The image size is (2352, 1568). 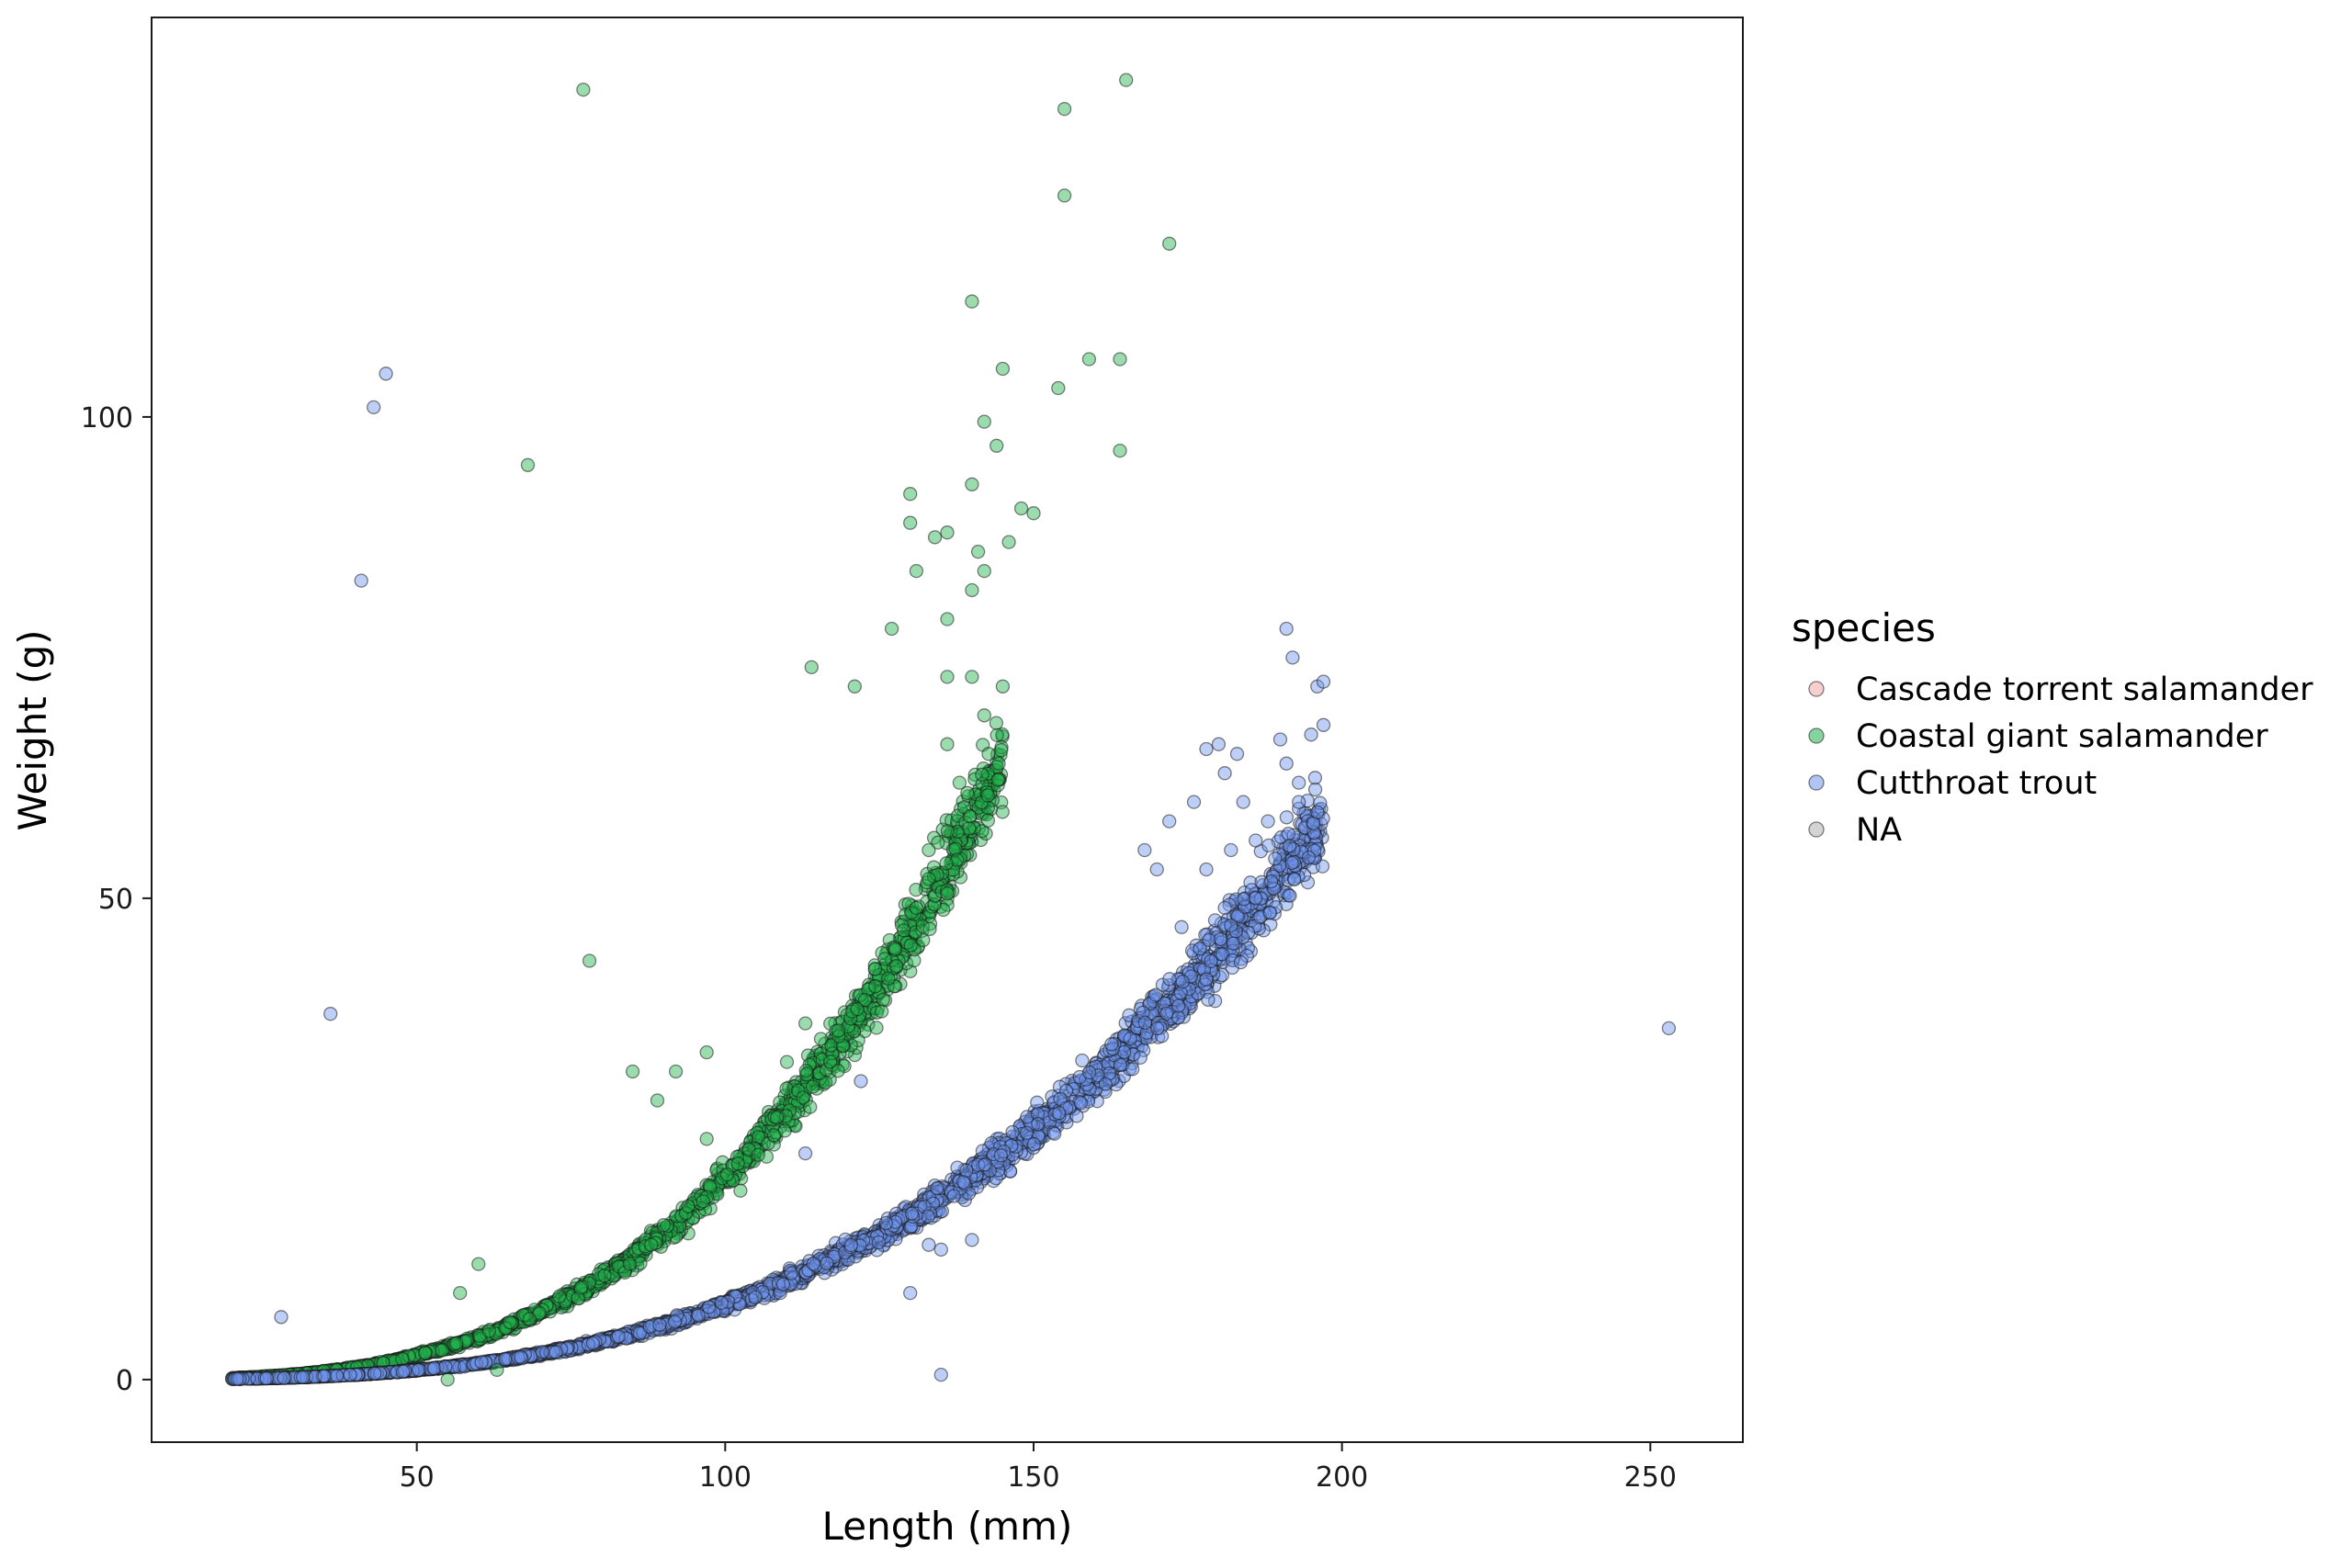 I want to click on legend-label: NA, so click(x=1879, y=830).